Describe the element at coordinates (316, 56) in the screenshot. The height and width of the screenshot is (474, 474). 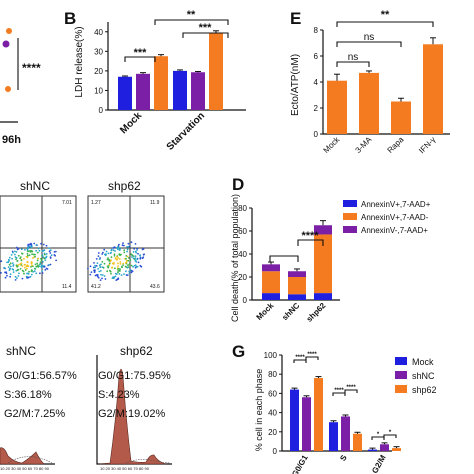
I see `panel-e-ytick-label: 6` at that location.